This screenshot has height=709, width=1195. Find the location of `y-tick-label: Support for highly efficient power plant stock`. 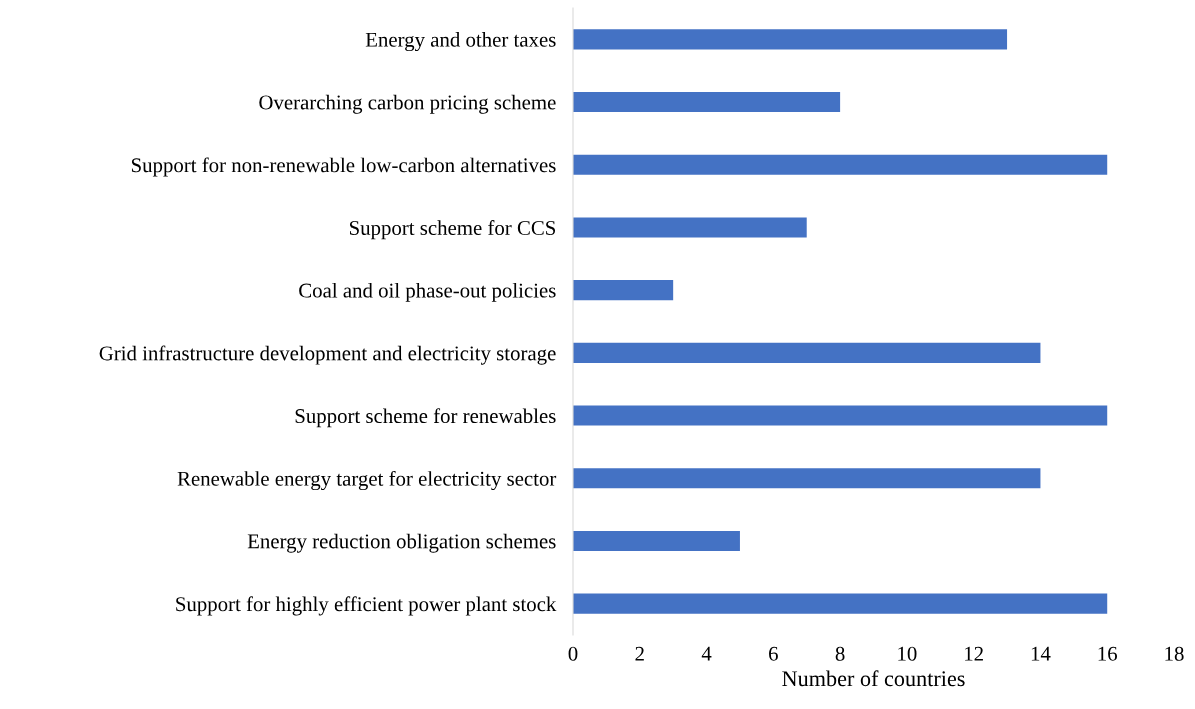

y-tick-label: Support for highly efficient power plant stock is located at coordinates (366, 606).